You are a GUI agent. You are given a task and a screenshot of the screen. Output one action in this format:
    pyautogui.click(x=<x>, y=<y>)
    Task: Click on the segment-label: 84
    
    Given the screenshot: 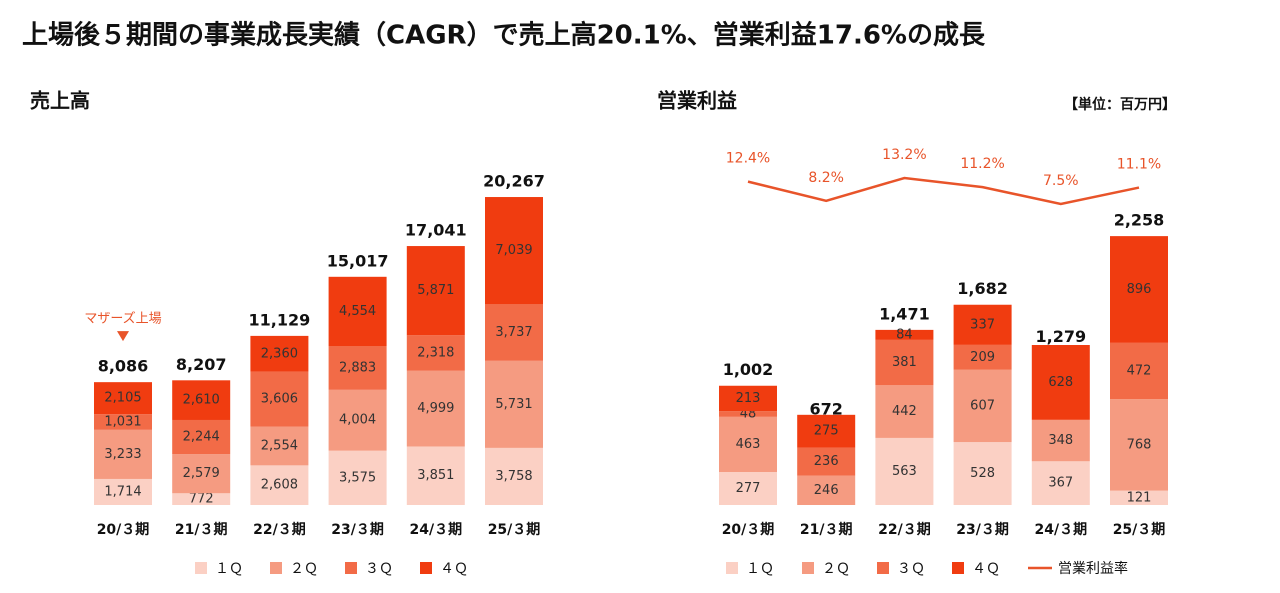 What is the action you would take?
    pyautogui.click(x=904, y=334)
    